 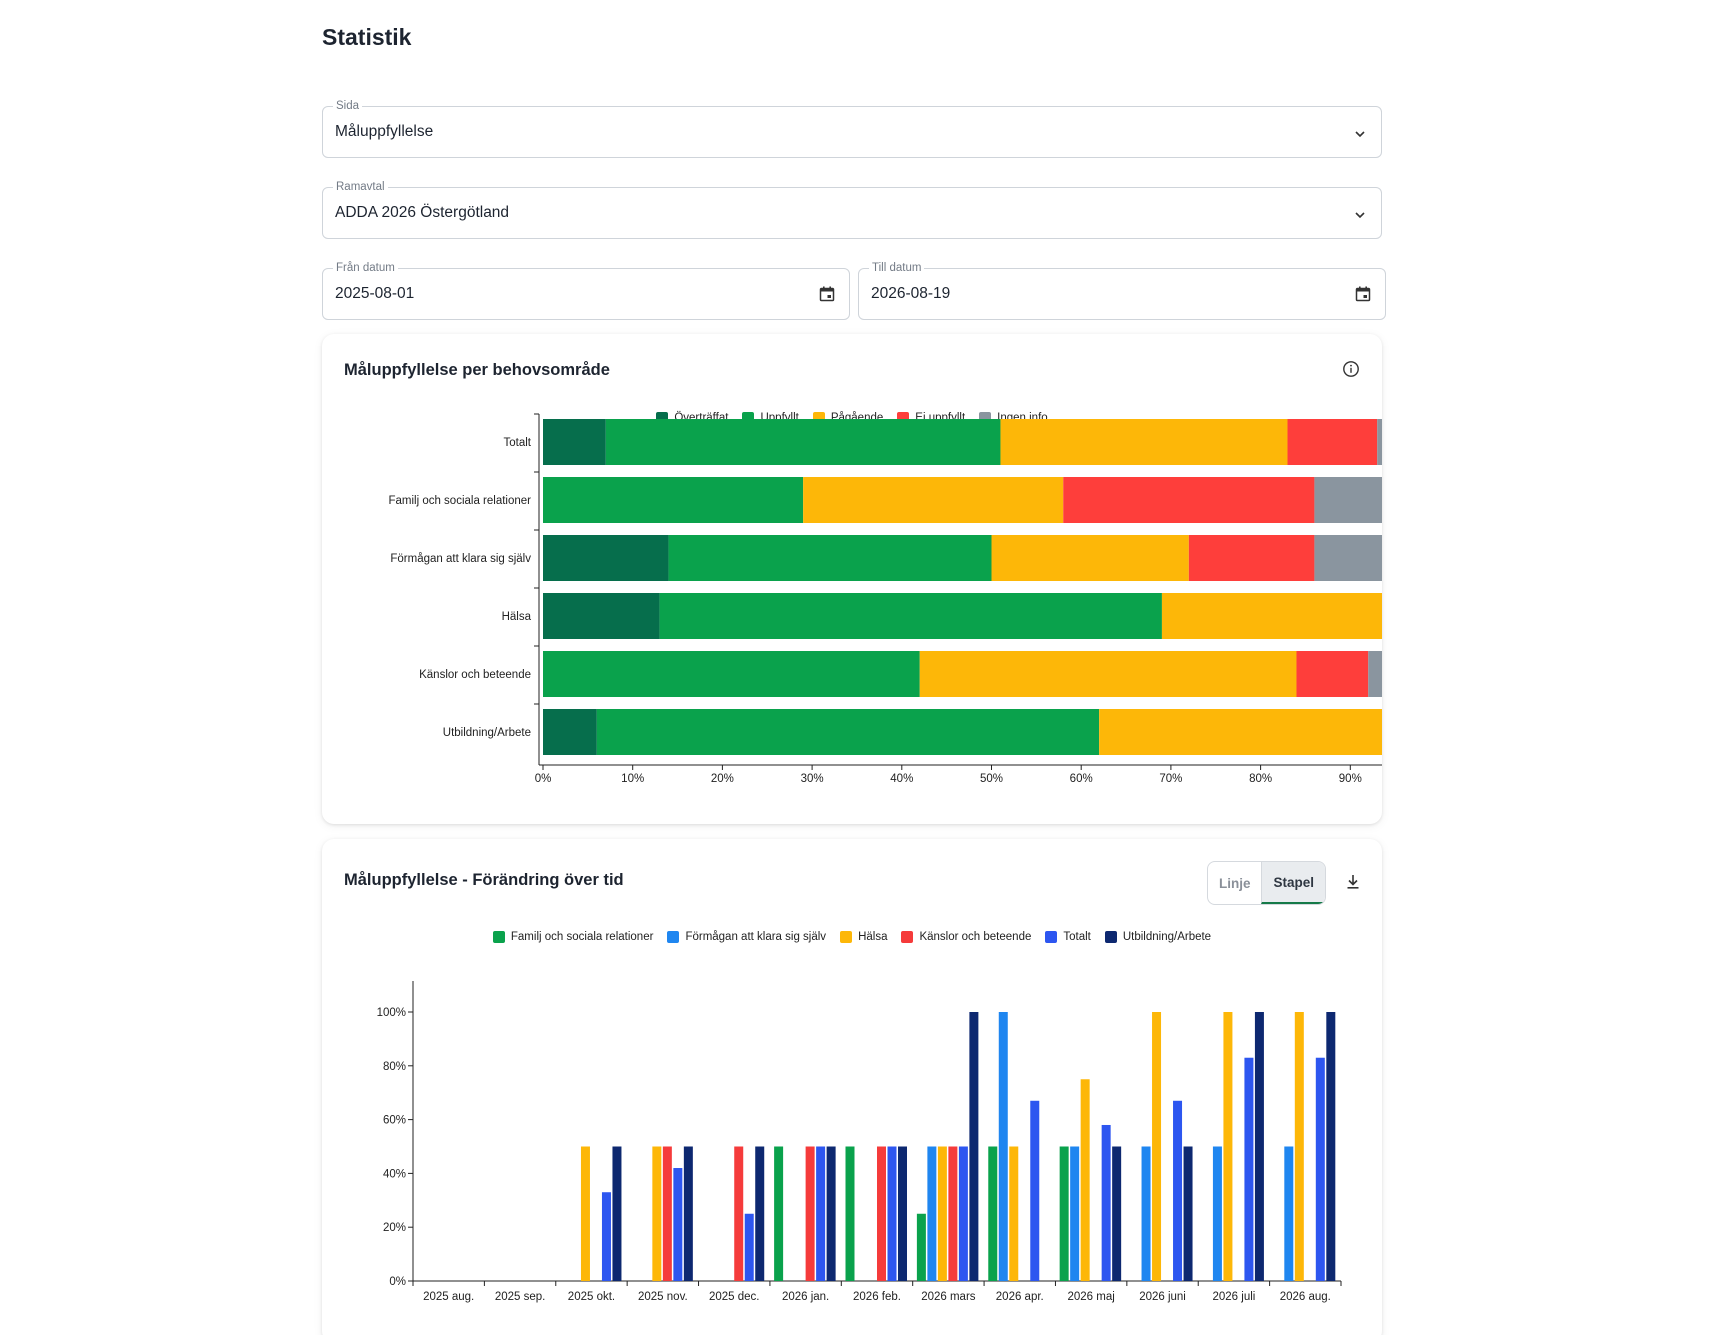 What do you see at coordinates (1293, 883) in the screenshot?
I see `toggle-bar-button: Stapel` at bounding box center [1293, 883].